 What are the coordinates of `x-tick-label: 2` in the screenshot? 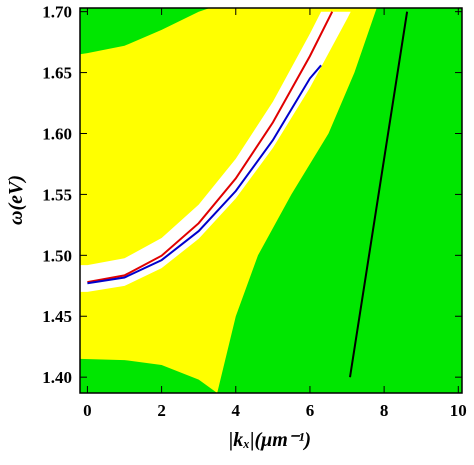 It's located at (161, 410).